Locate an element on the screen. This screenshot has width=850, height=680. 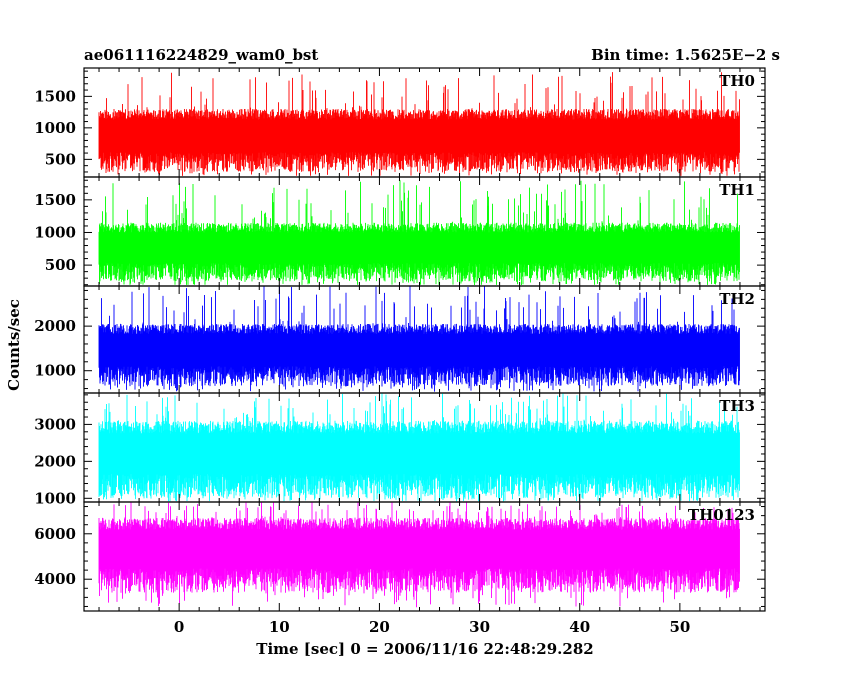
y-axis-title: Counts/sec is located at coordinates (14, 345).